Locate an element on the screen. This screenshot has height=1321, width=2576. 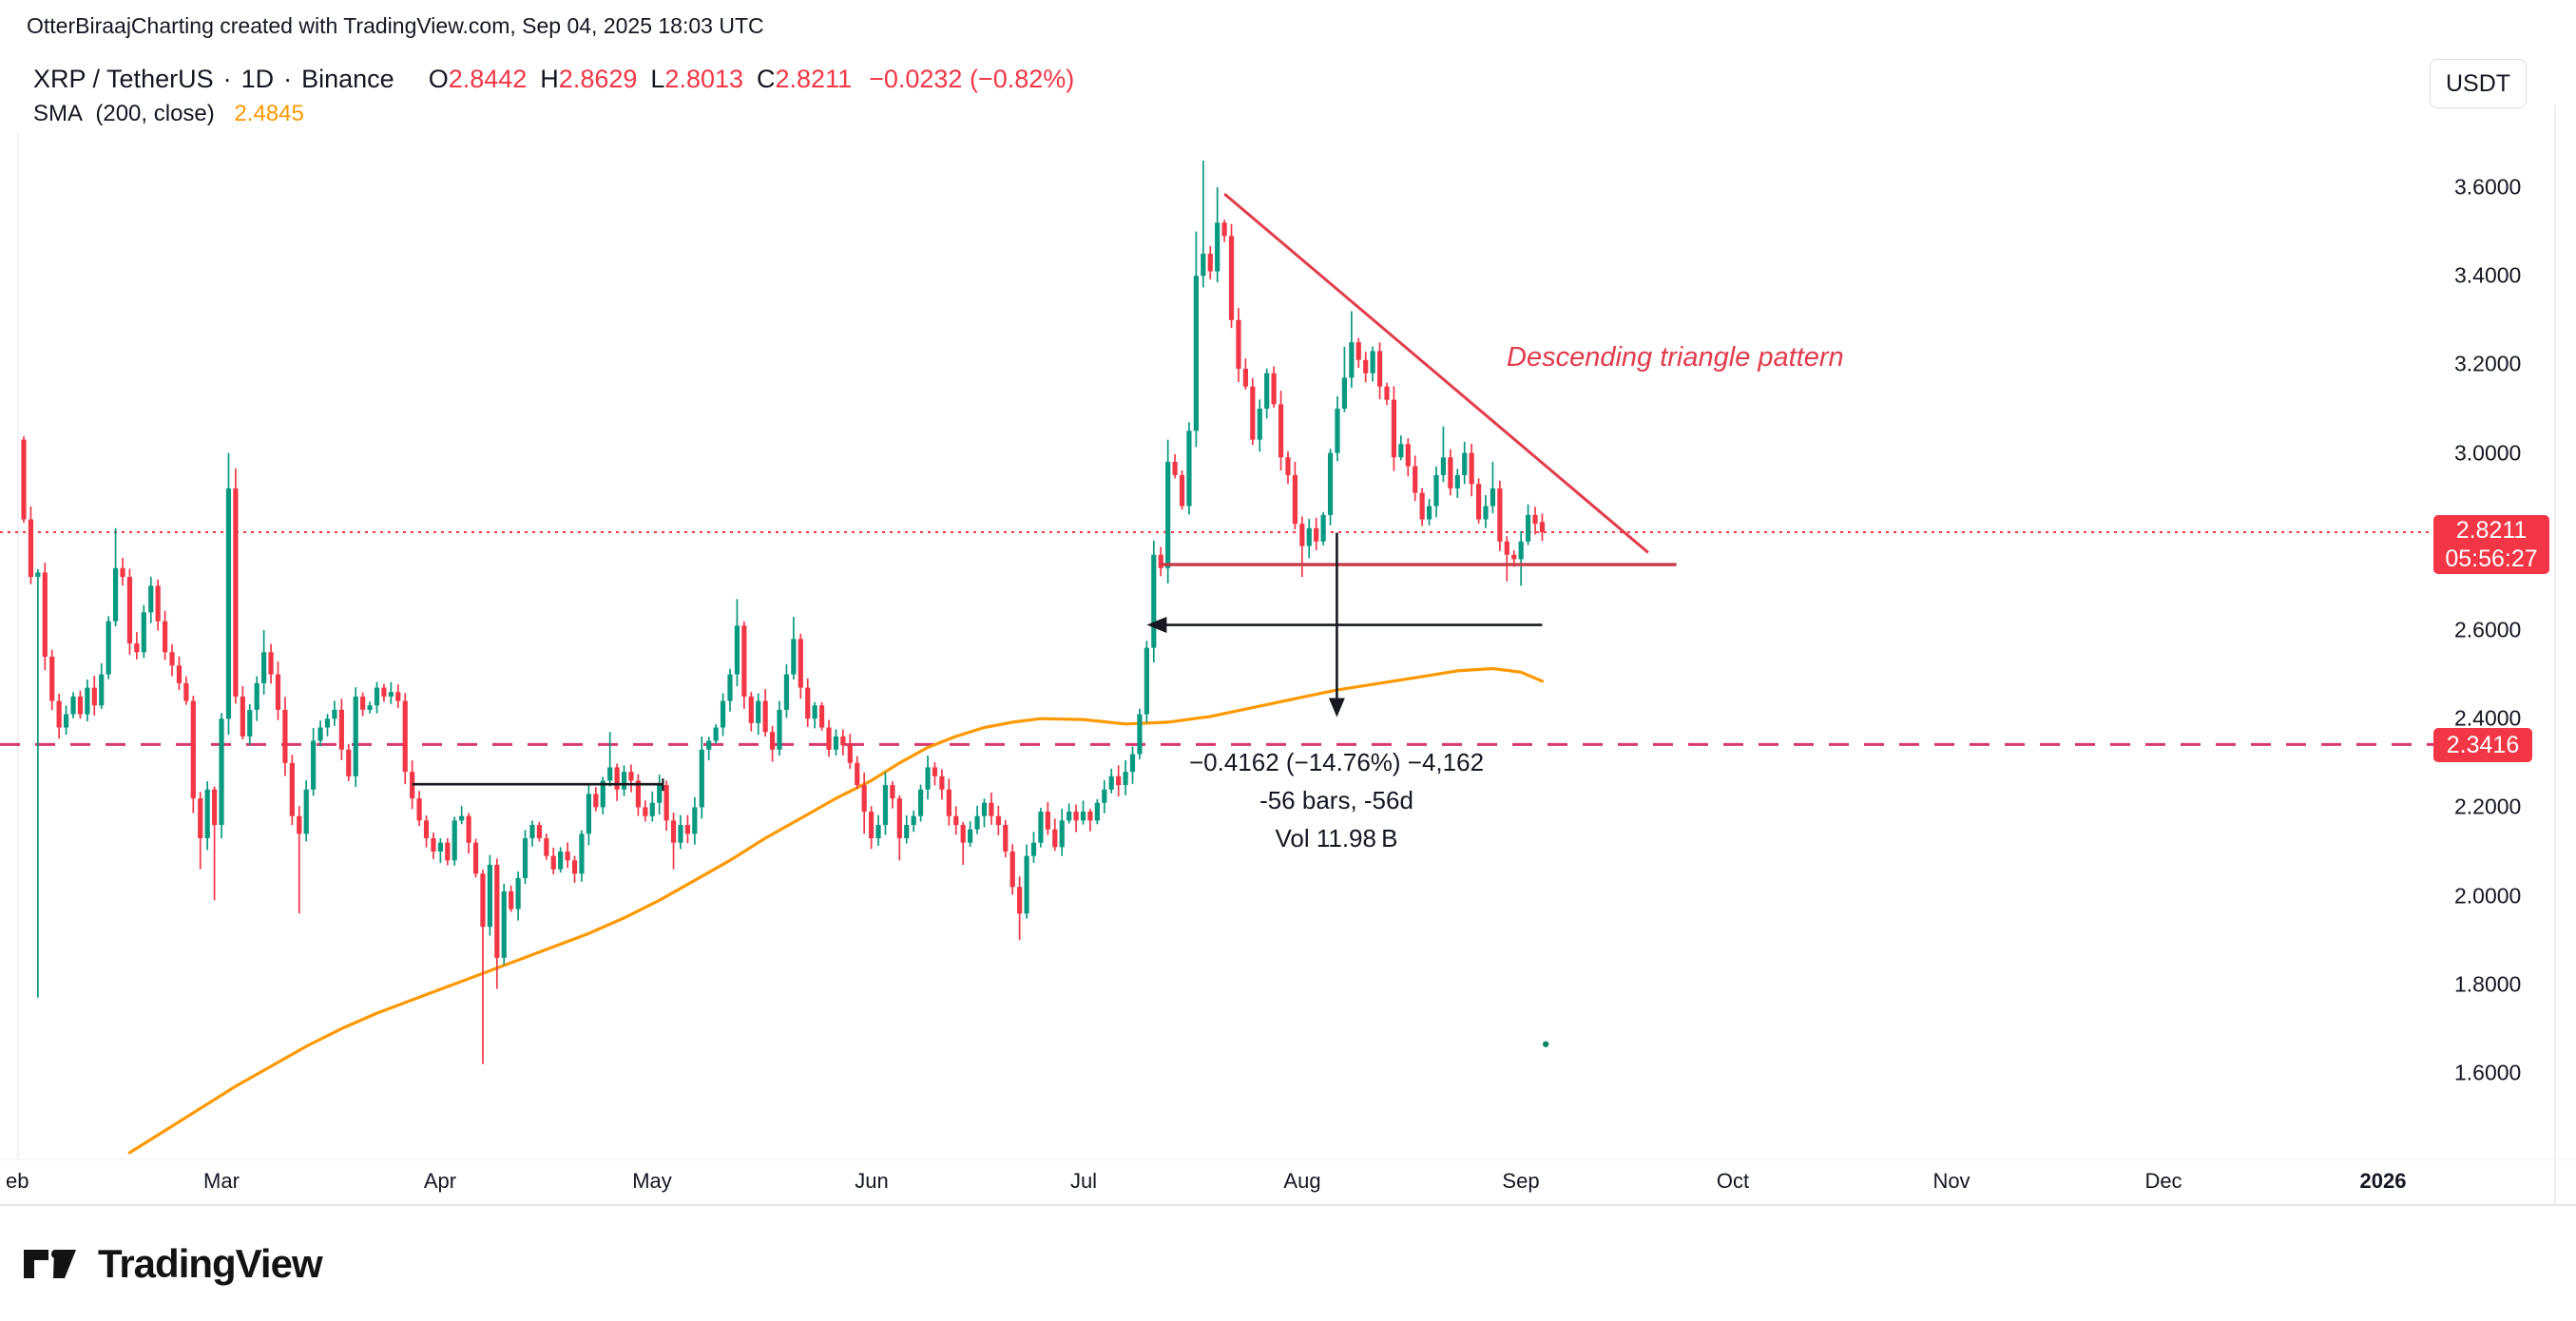
price-axis-label: 2.4000 is located at coordinates (2488, 718).